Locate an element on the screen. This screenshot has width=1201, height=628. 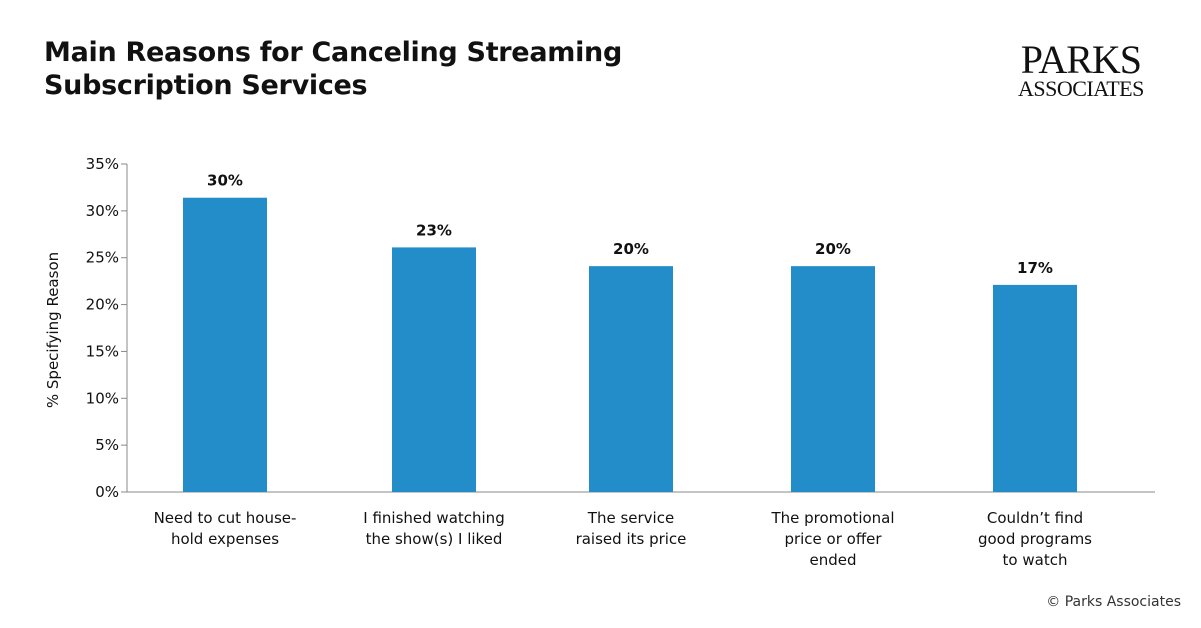
y-tick-label: 5% is located at coordinates (107, 445).